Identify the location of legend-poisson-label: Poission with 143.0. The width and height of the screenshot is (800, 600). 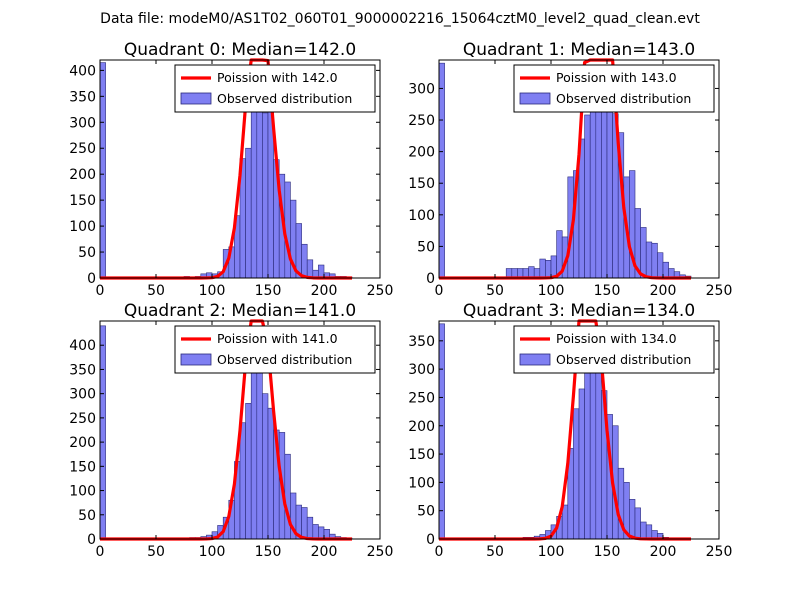
(616, 77).